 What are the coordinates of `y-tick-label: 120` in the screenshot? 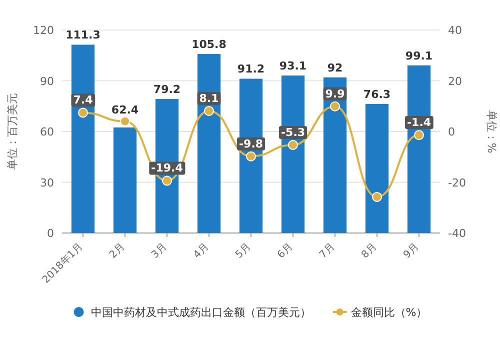 It's located at (43, 30).